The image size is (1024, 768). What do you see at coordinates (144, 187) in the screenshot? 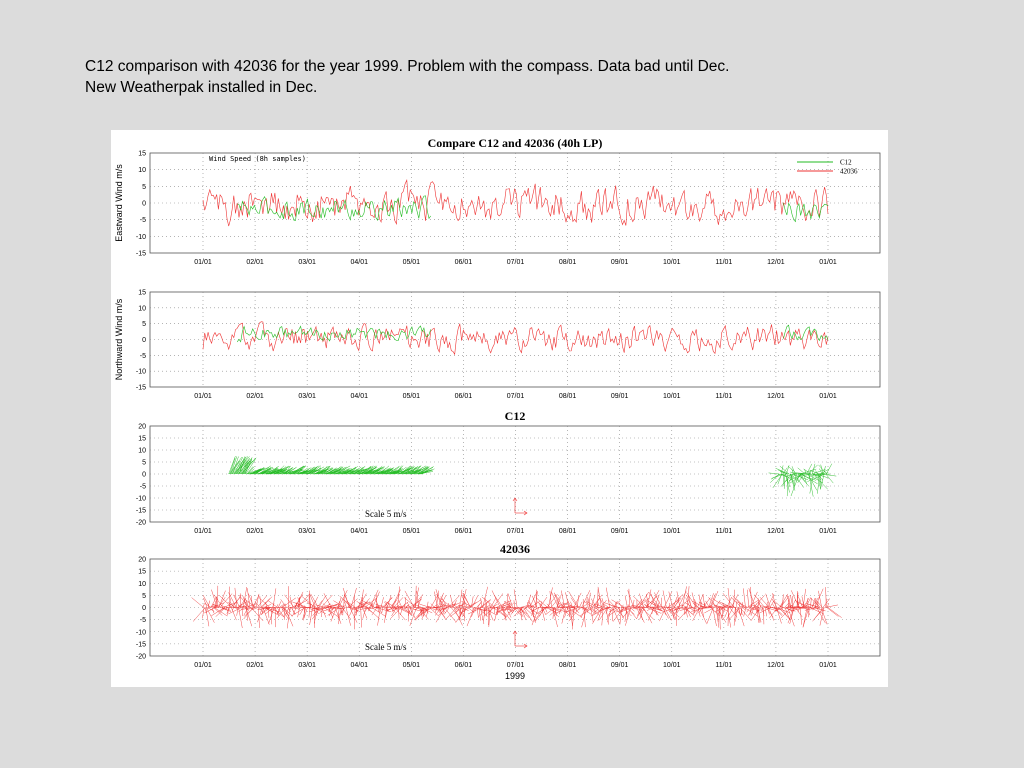
I see `y-tick-label: 5` at bounding box center [144, 187].